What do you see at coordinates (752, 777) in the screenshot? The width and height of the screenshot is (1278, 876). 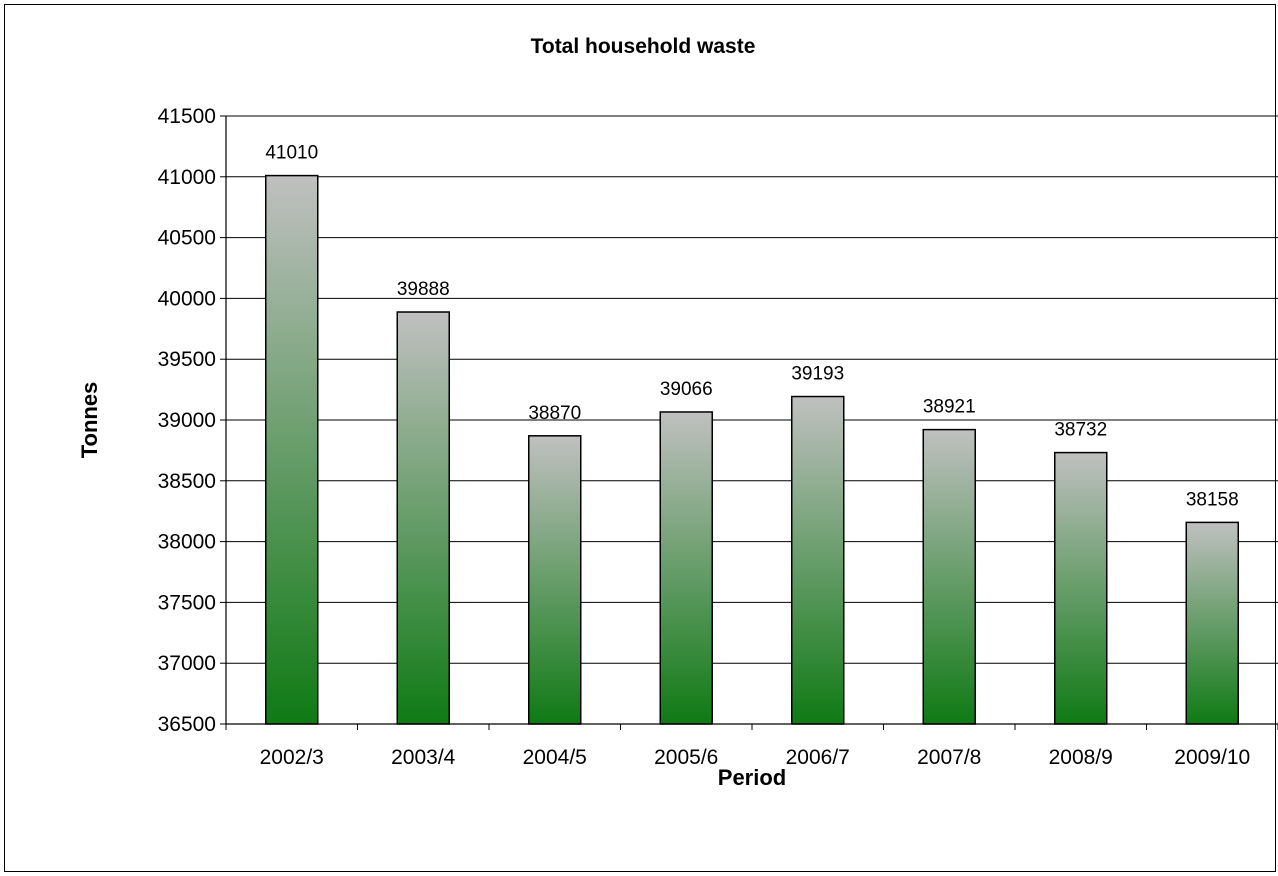 I see `x-axis-title: Period` at bounding box center [752, 777].